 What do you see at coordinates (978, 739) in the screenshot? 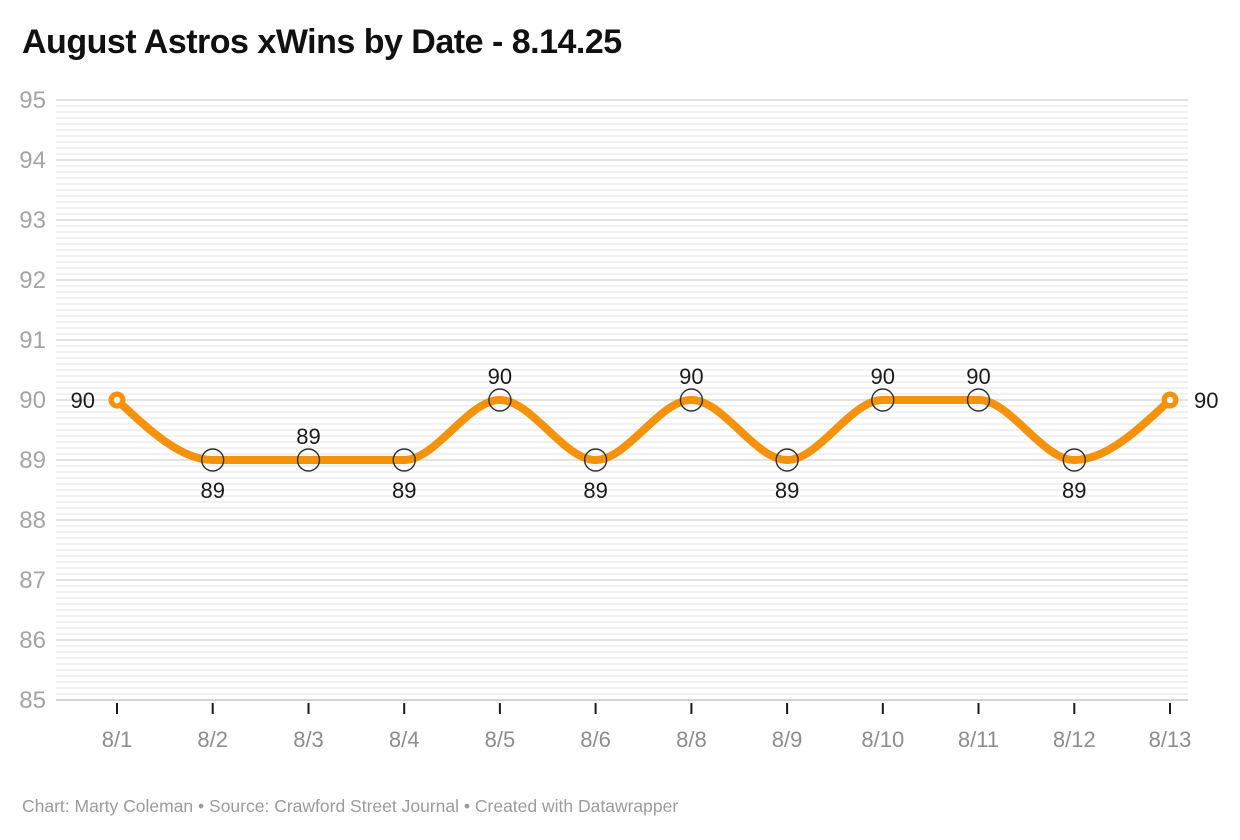
I see `x-axis-tick-label: 8/11` at bounding box center [978, 739].